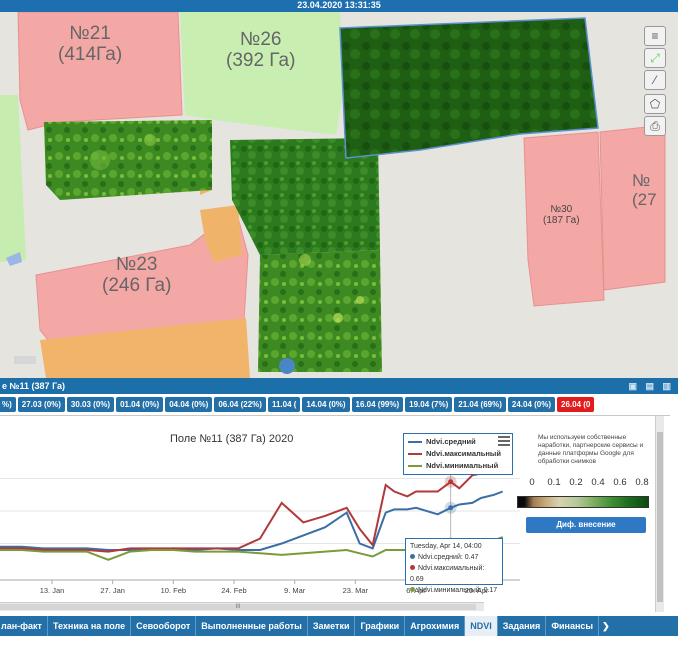  What do you see at coordinates (173, 590) in the screenshot?
I see `x-tick-label: 10. Feb` at bounding box center [173, 590].